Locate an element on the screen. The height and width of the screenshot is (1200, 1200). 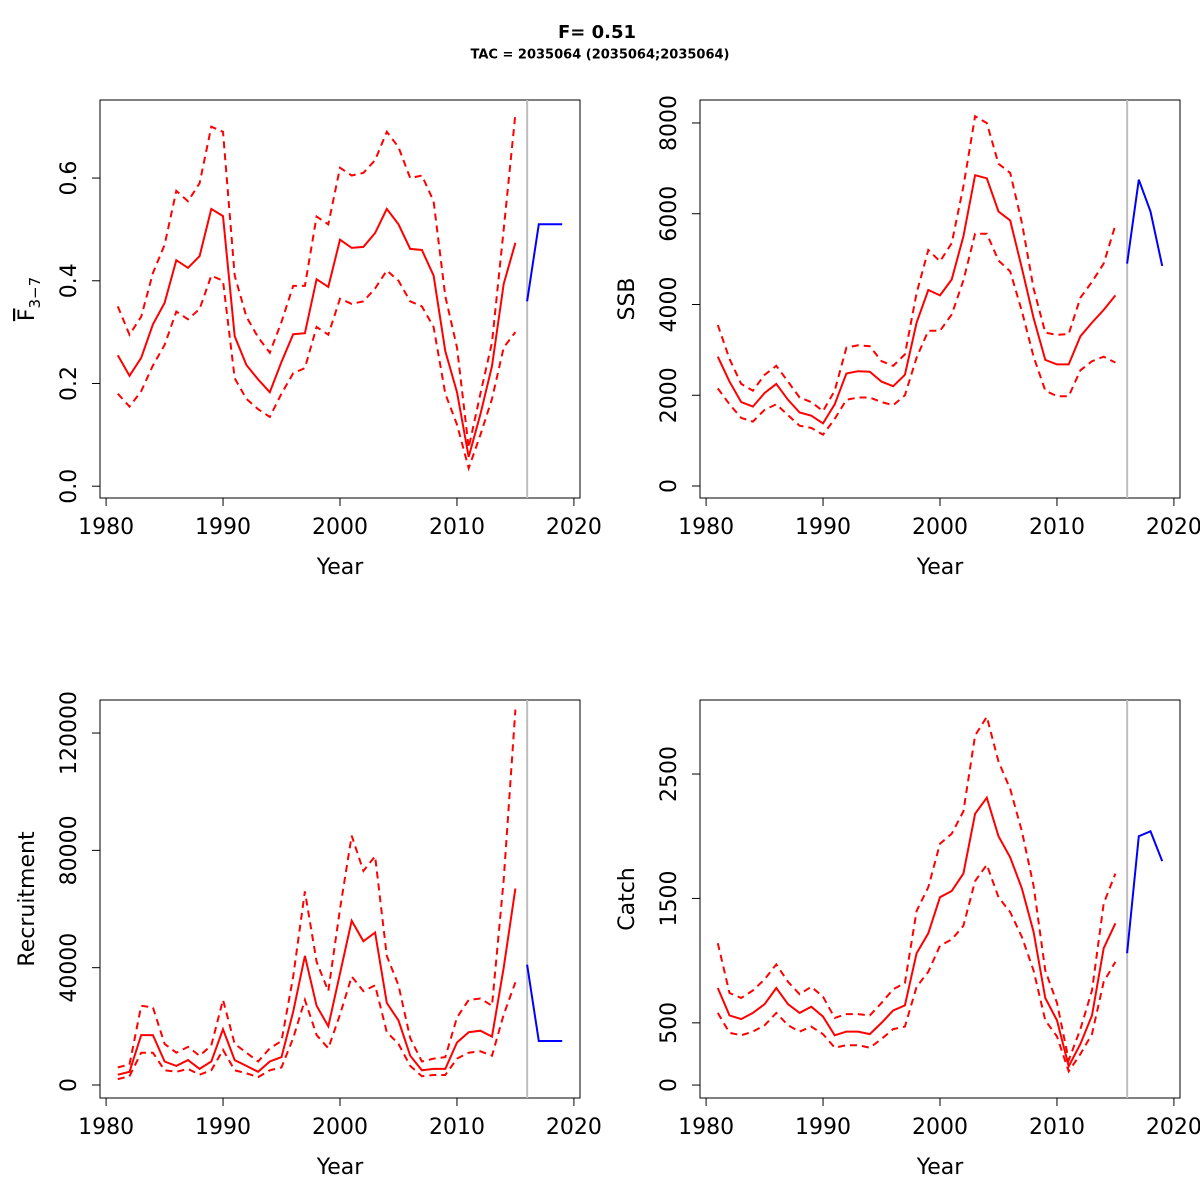
y-tick-label: 8000 is located at coordinates (669, 123).